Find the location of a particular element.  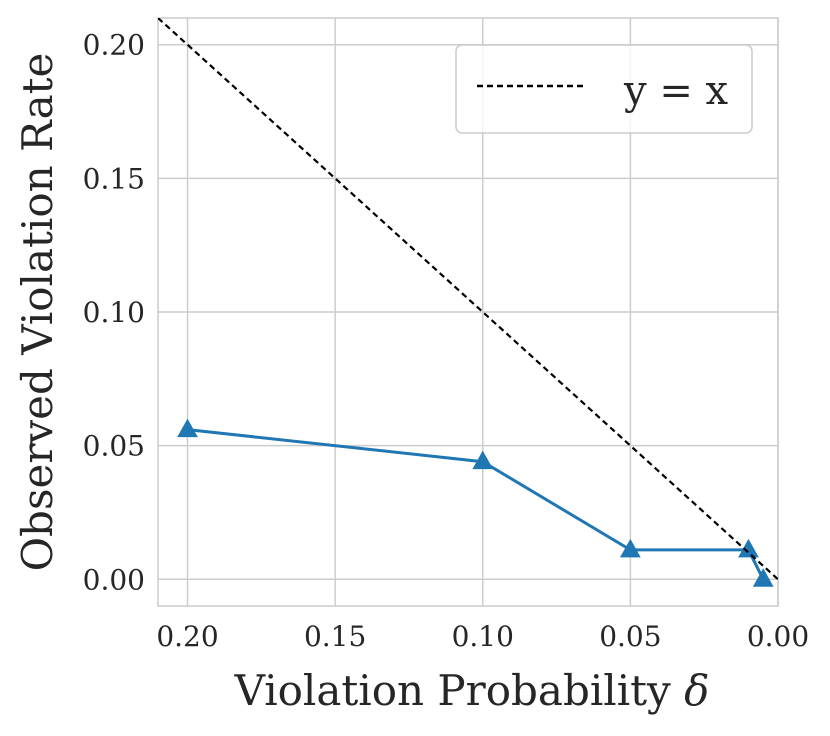

x-tick-label: 0.00 is located at coordinates (778, 636).